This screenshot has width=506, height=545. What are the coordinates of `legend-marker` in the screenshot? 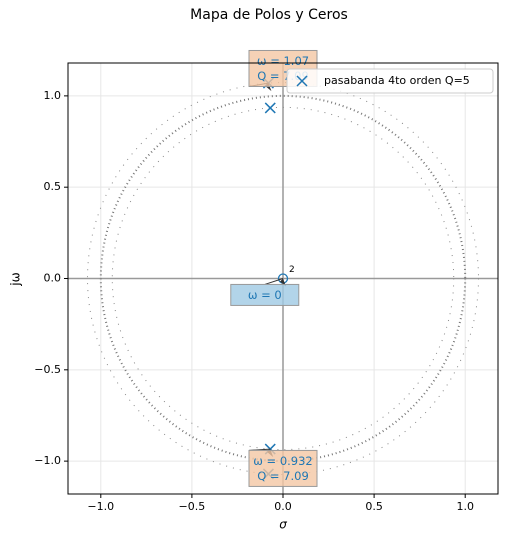 It's located at (302, 81).